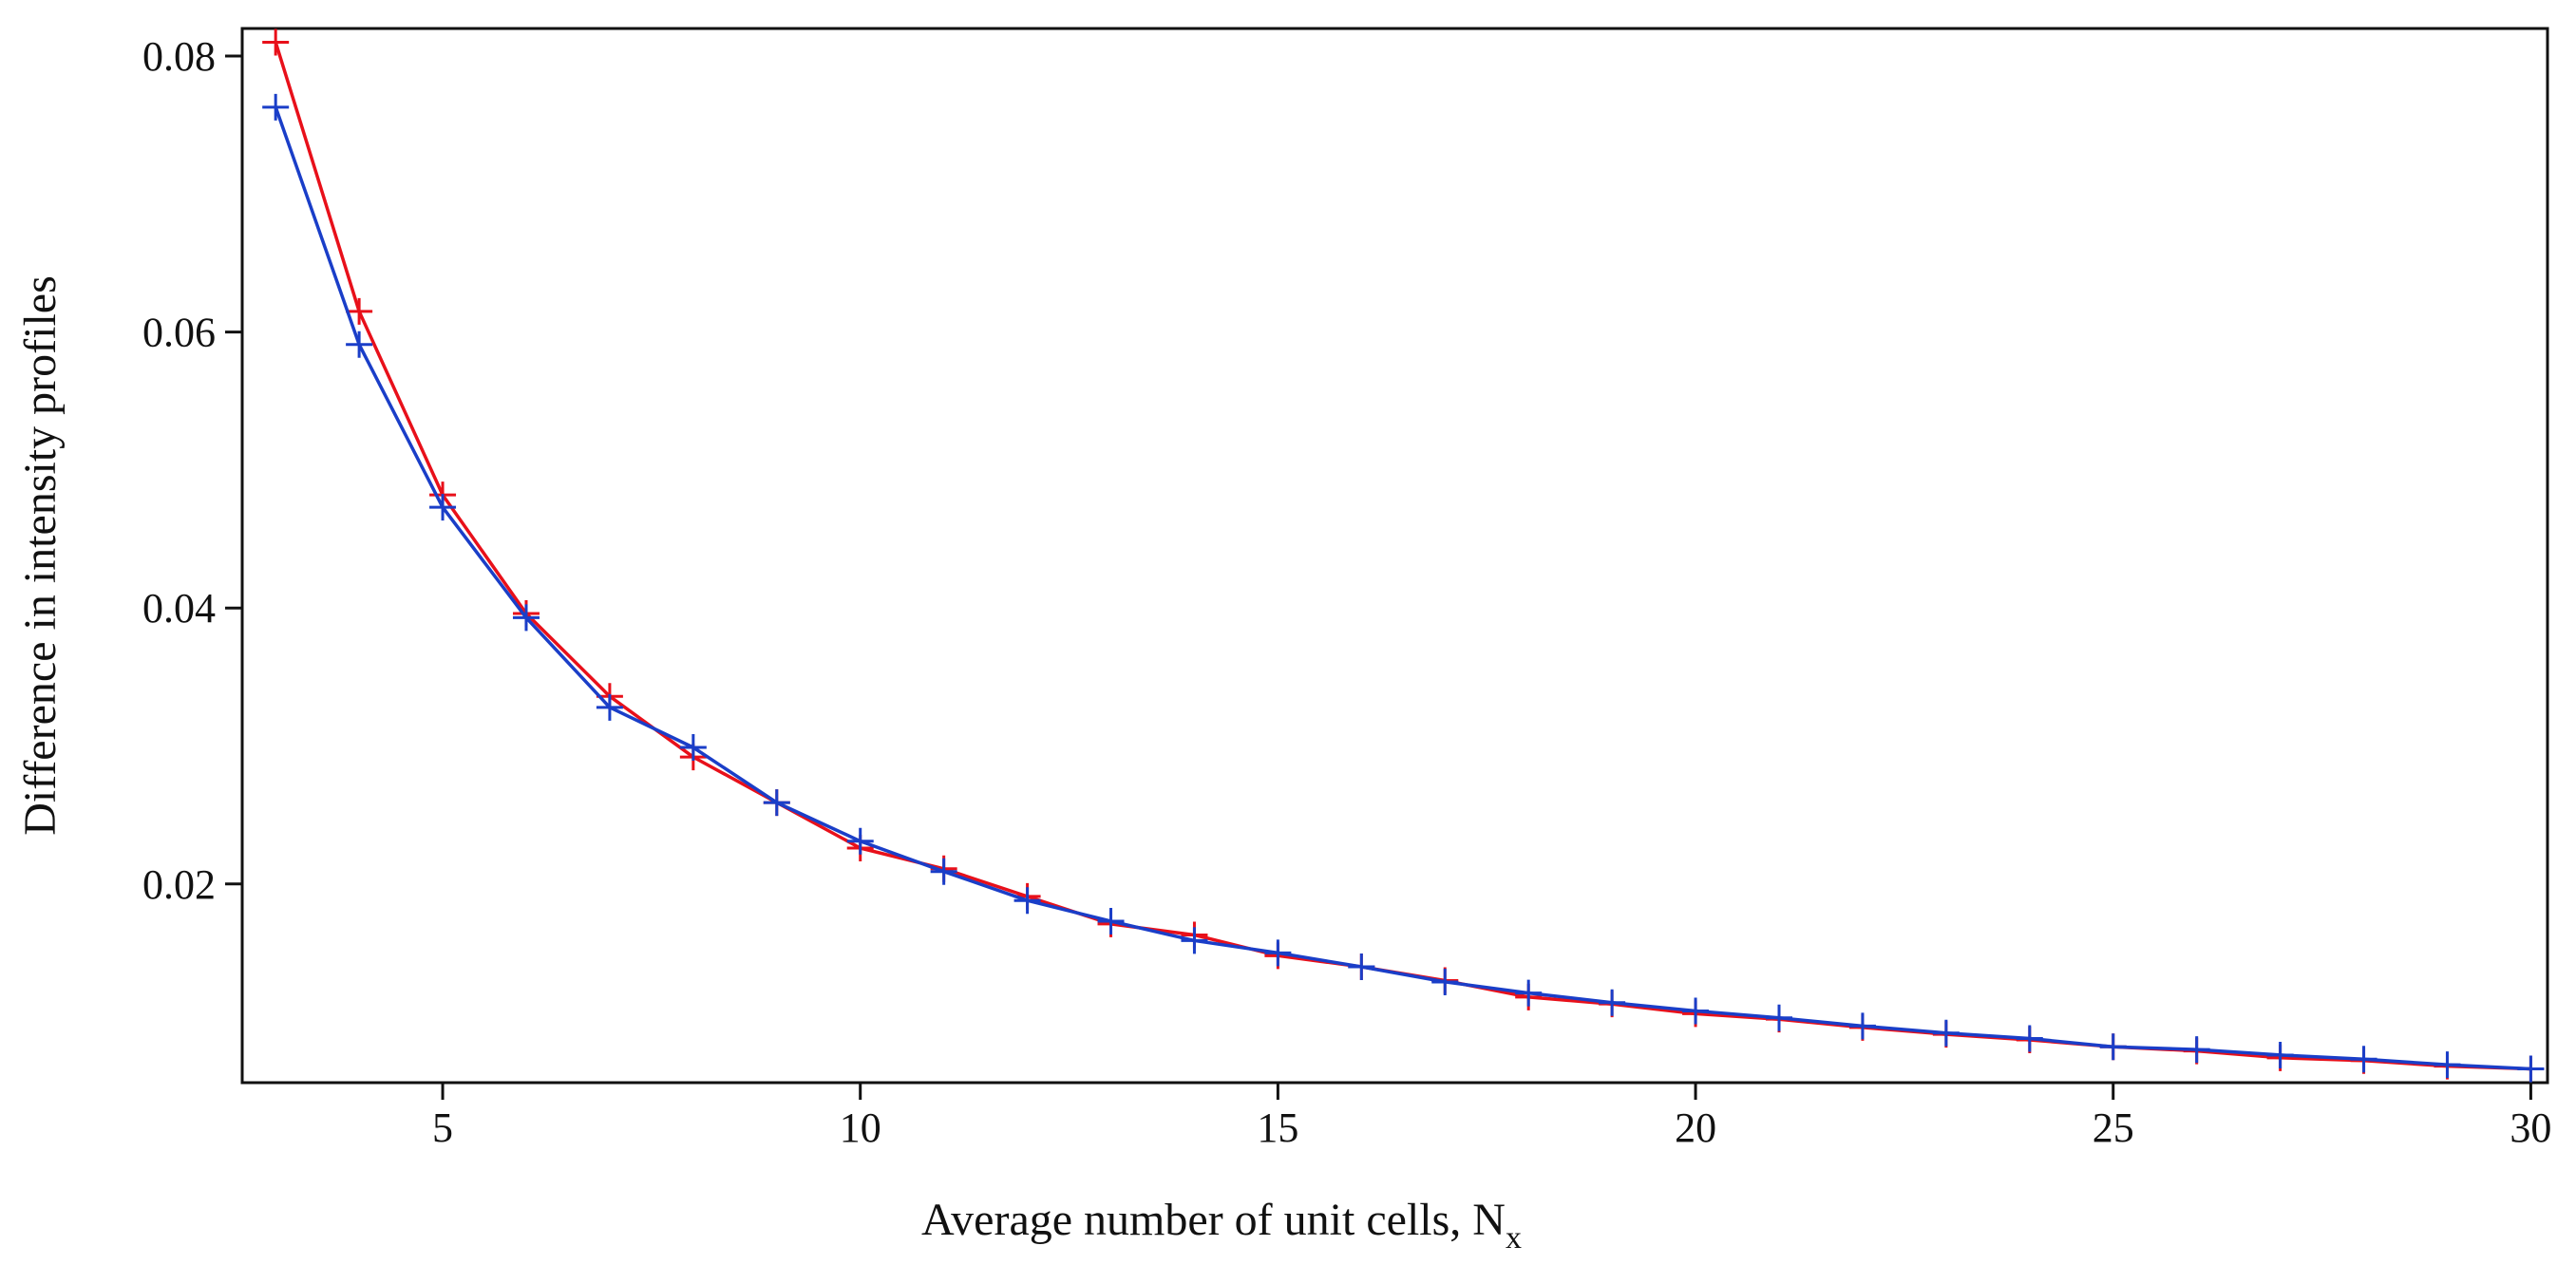 The height and width of the screenshot is (1265, 2576). Describe the element at coordinates (179, 56) in the screenshot. I see `y-tick-label: 0.08` at that location.